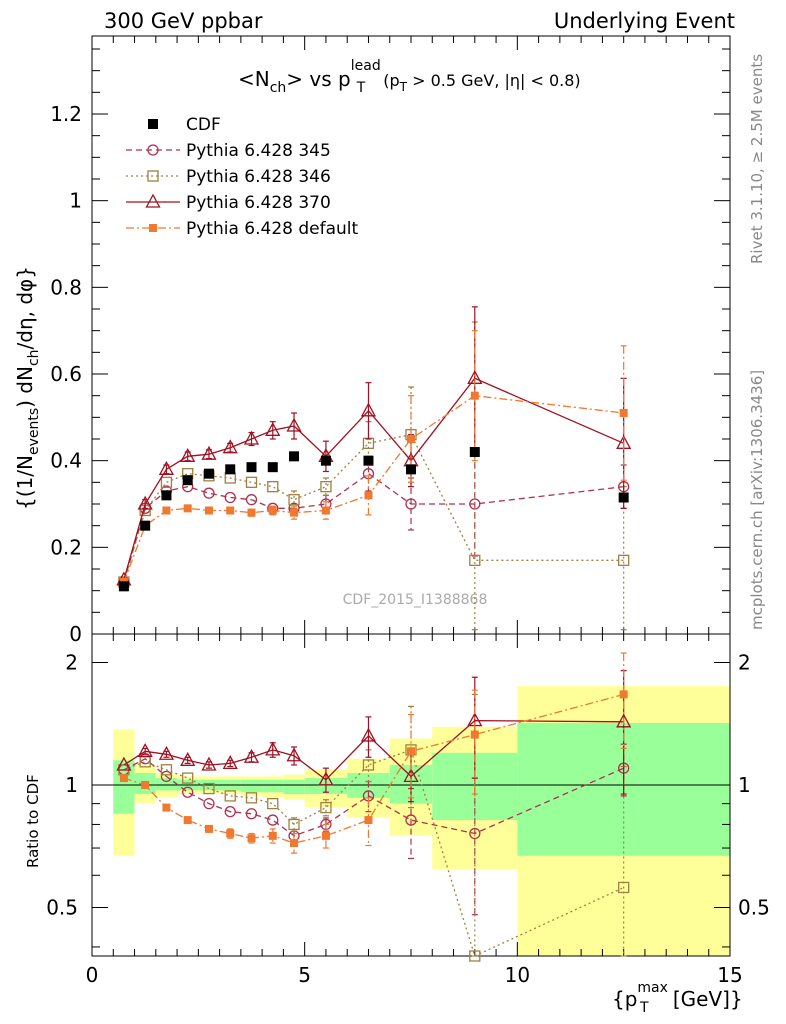 The image size is (786, 1024). I want to click on pythia-6-428-345-point, so click(411, 504).